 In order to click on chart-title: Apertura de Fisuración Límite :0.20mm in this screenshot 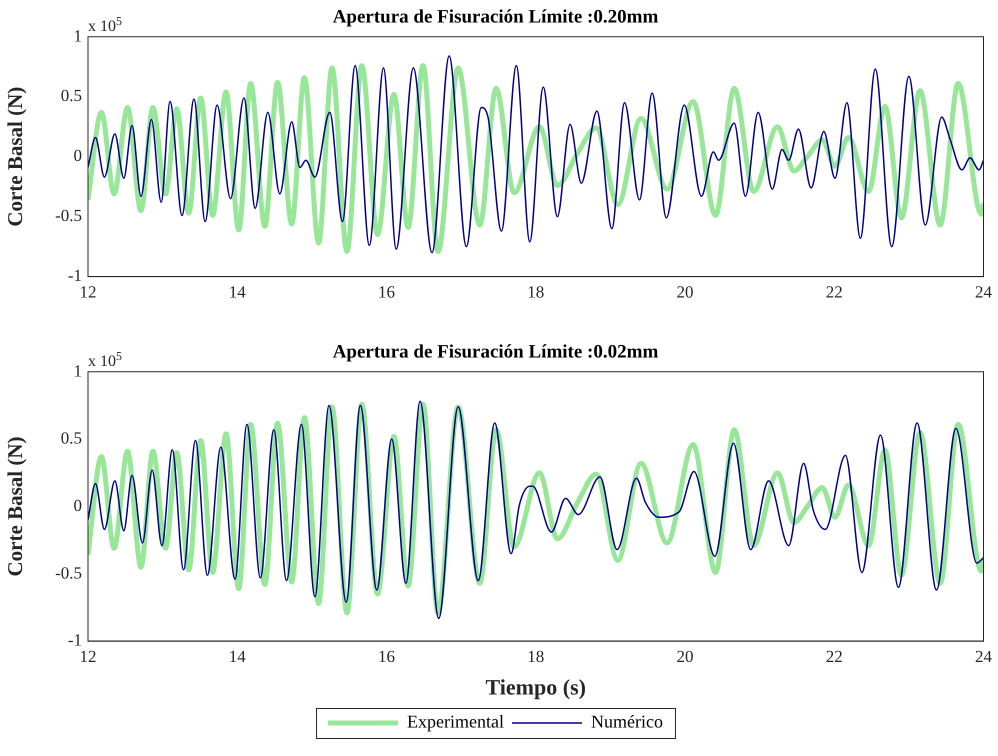, I will do `click(495, 17)`.